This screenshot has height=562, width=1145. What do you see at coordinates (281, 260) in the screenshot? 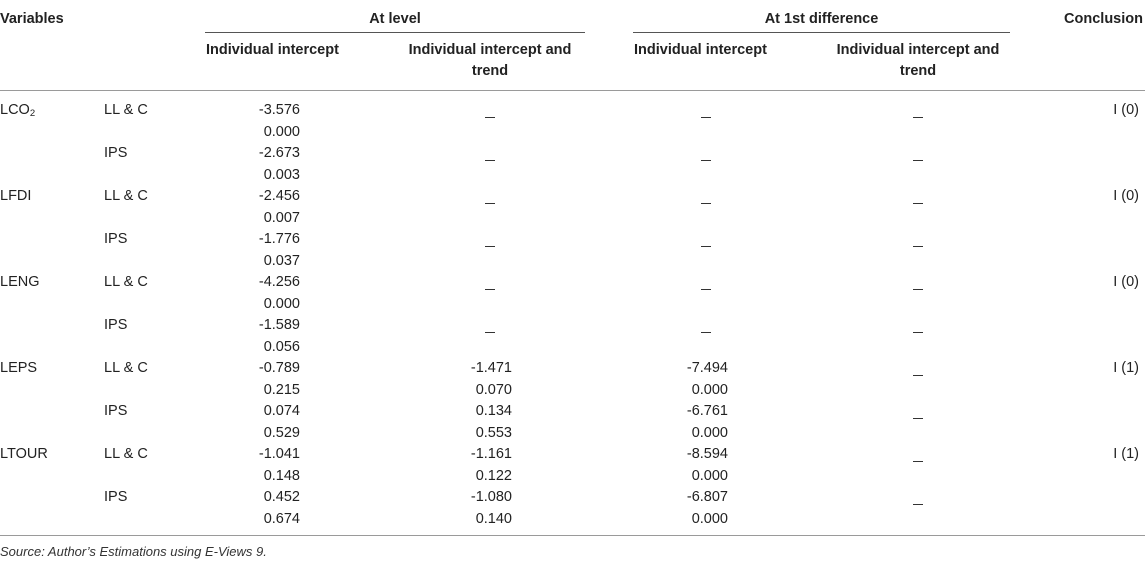
I see `cell-level-intercept-p: 0.037` at bounding box center [281, 260].